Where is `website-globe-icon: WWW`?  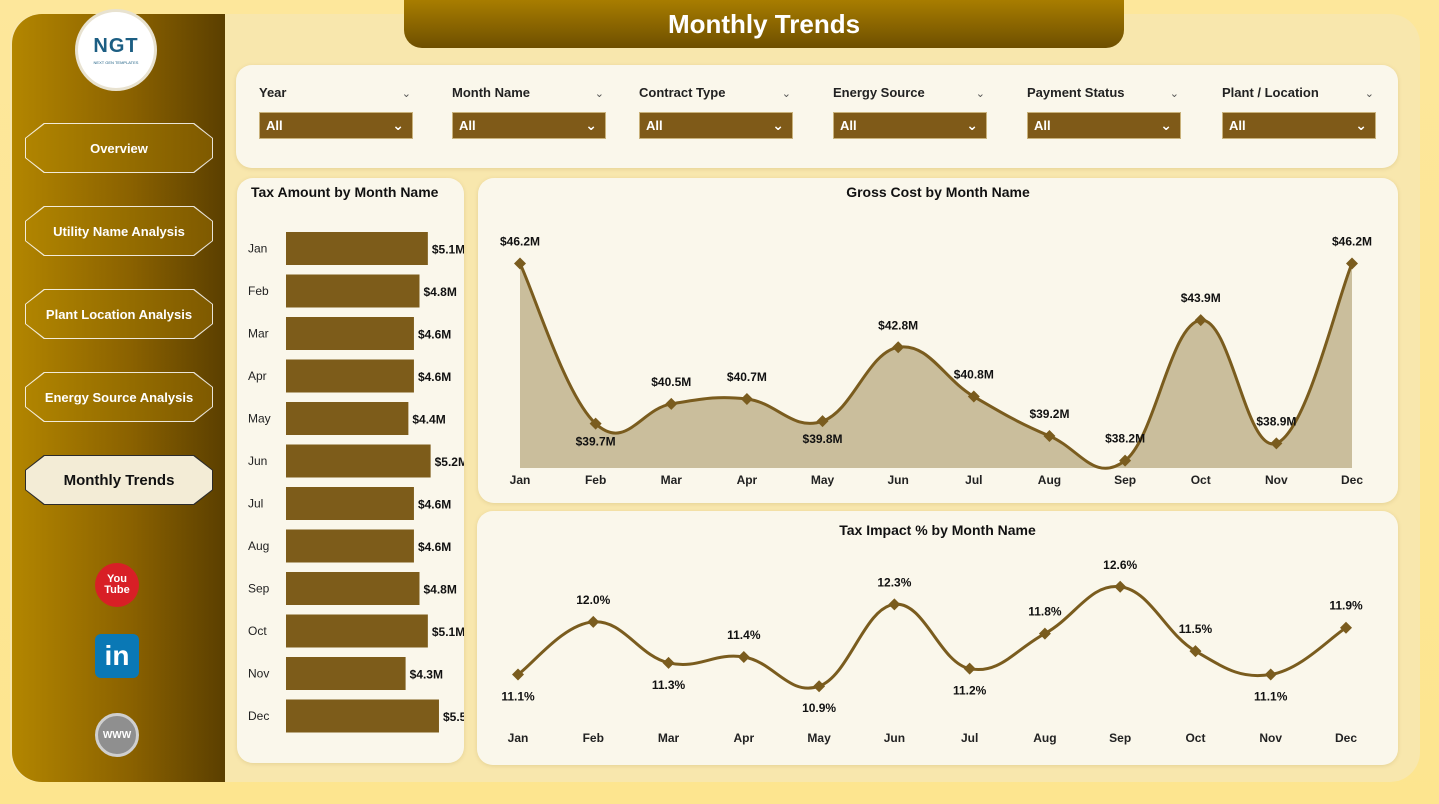
website-globe-icon: WWW is located at coordinates (117, 735).